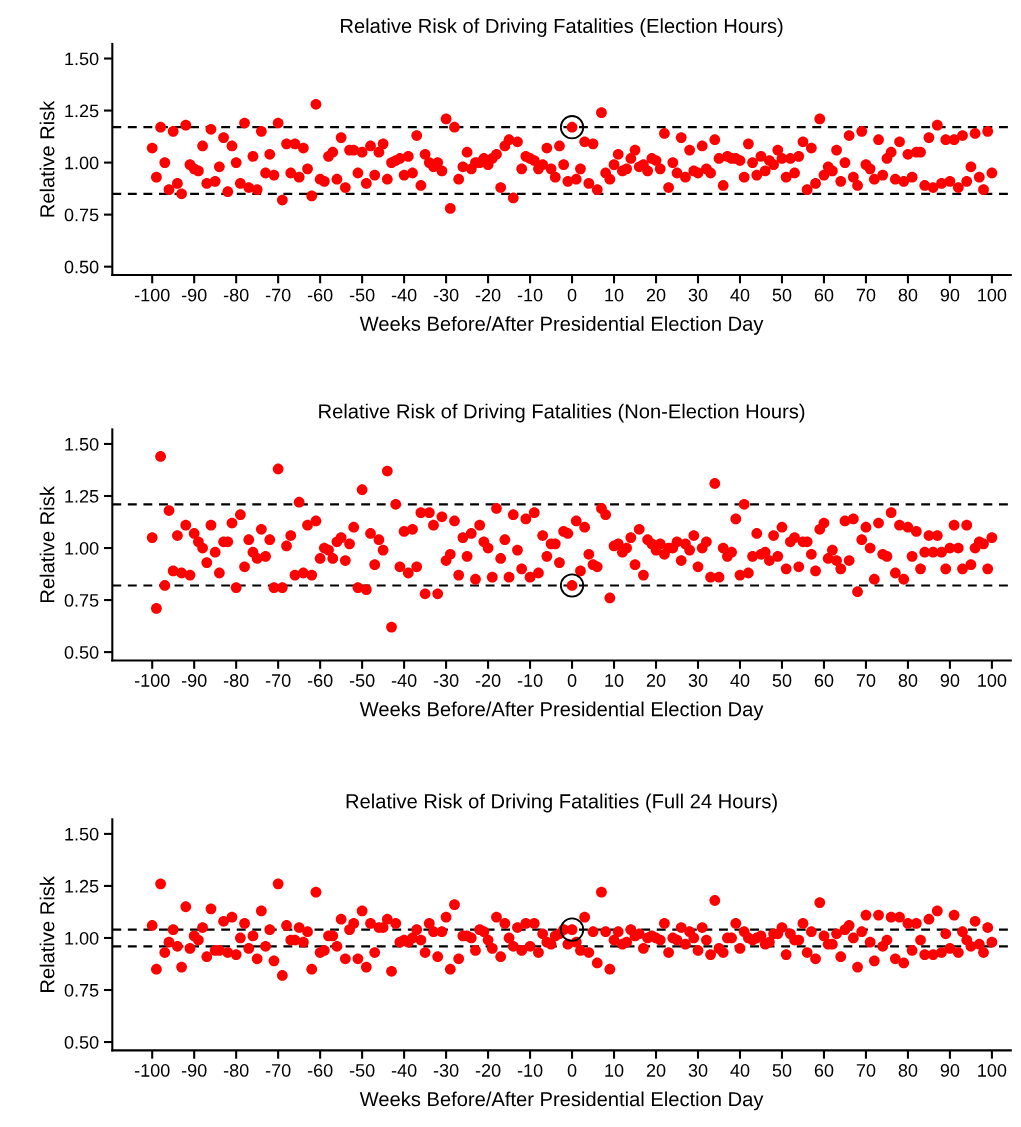 Image resolution: width=1021 pixels, height=1127 pixels. What do you see at coordinates (561, 803) in the screenshot?
I see `chart-title: Relative Risk of Driving Fatalities (Full 24 Hours)` at bounding box center [561, 803].